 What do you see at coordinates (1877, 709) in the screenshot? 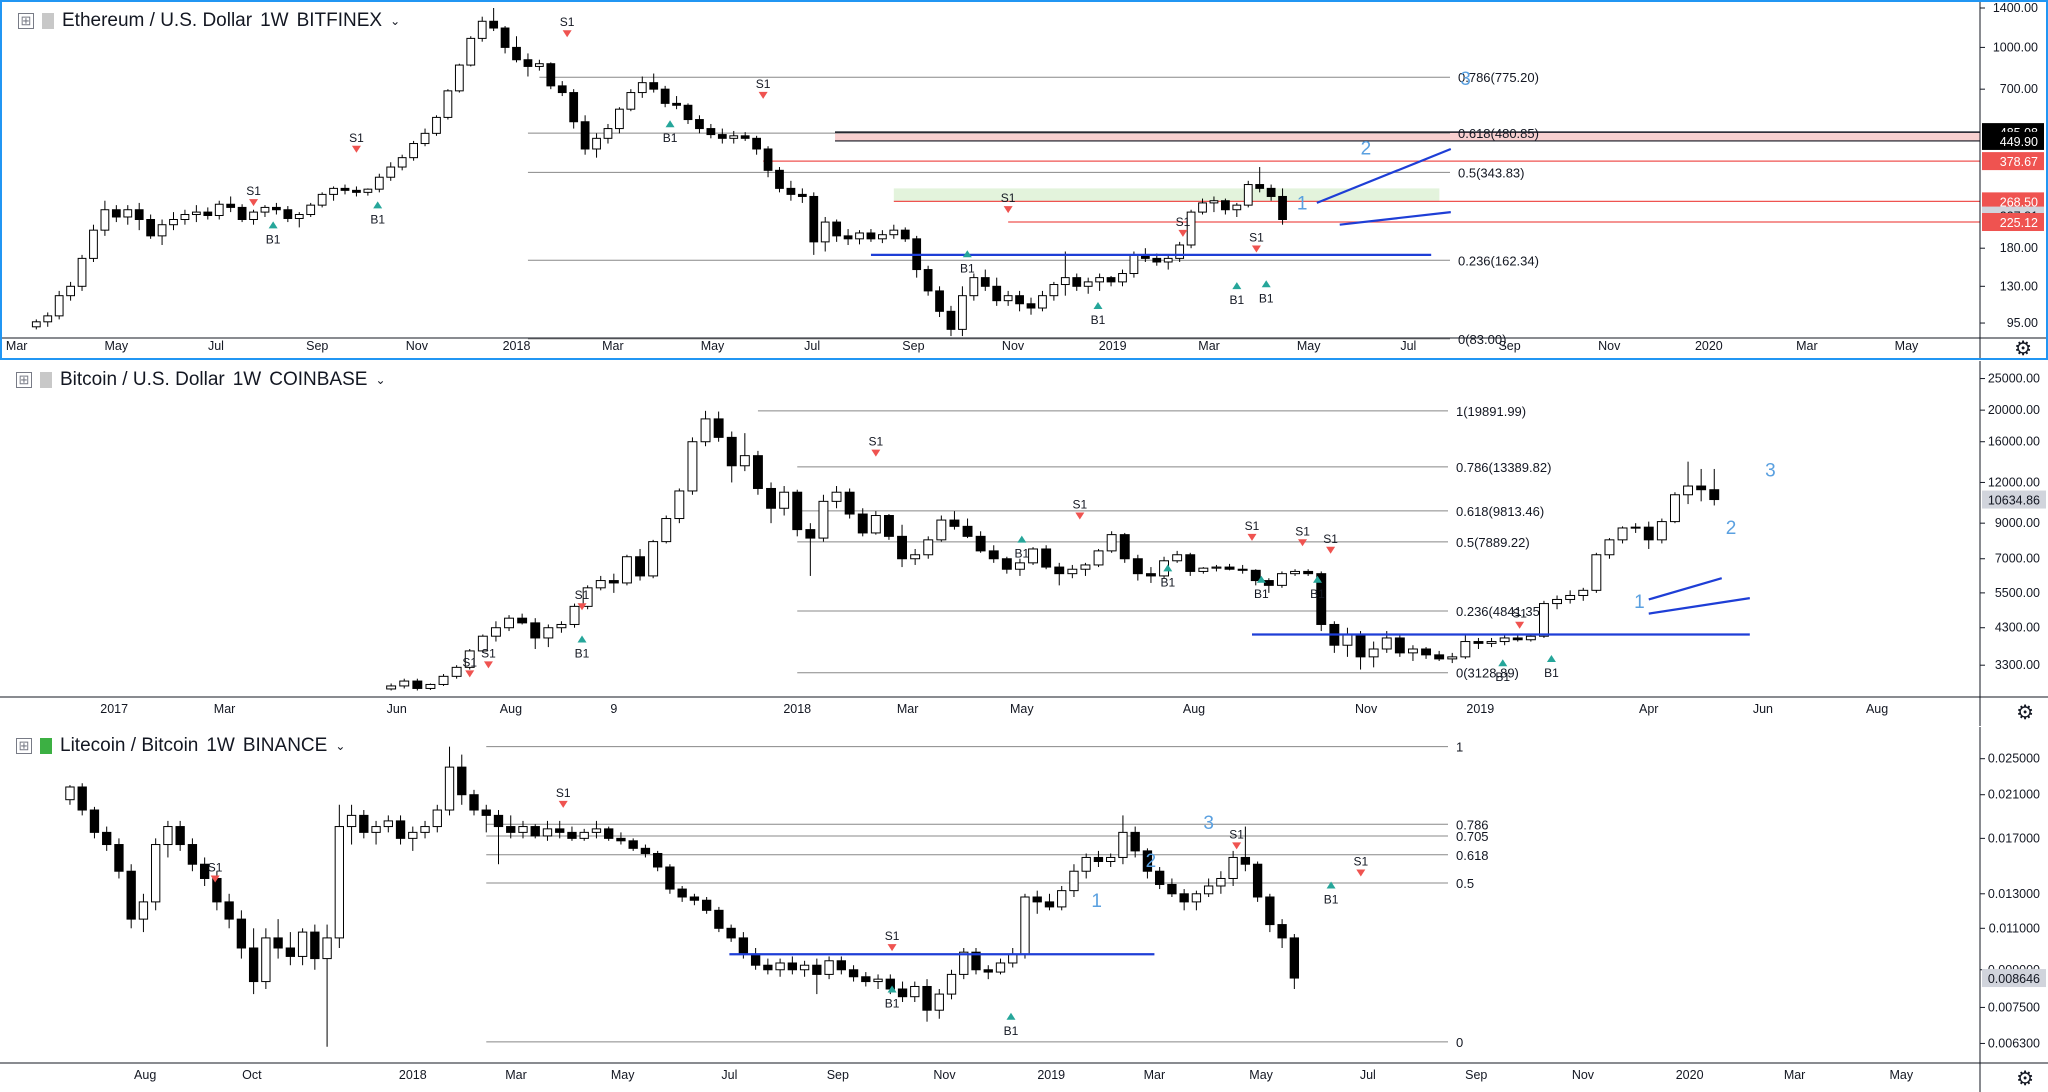
I see `time-tick-label: Aug` at bounding box center [1877, 709].